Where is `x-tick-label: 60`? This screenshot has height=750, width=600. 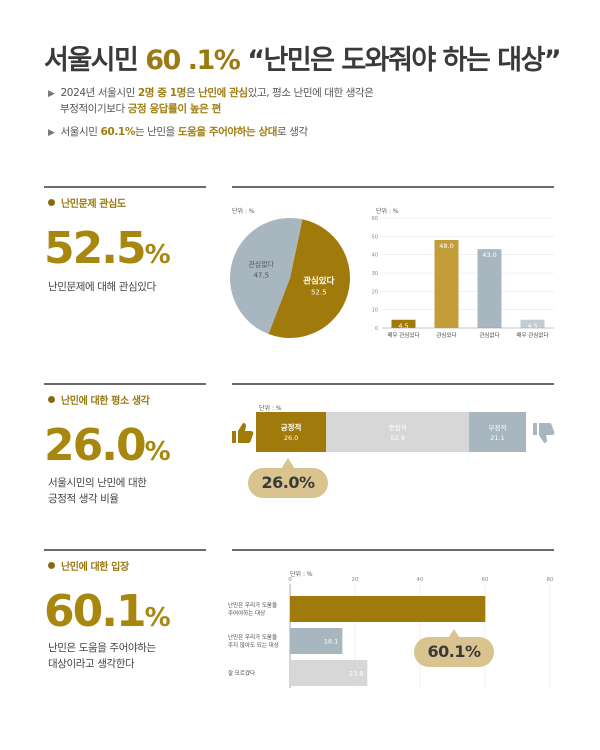 x-tick-label: 60 is located at coordinates (485, 580).